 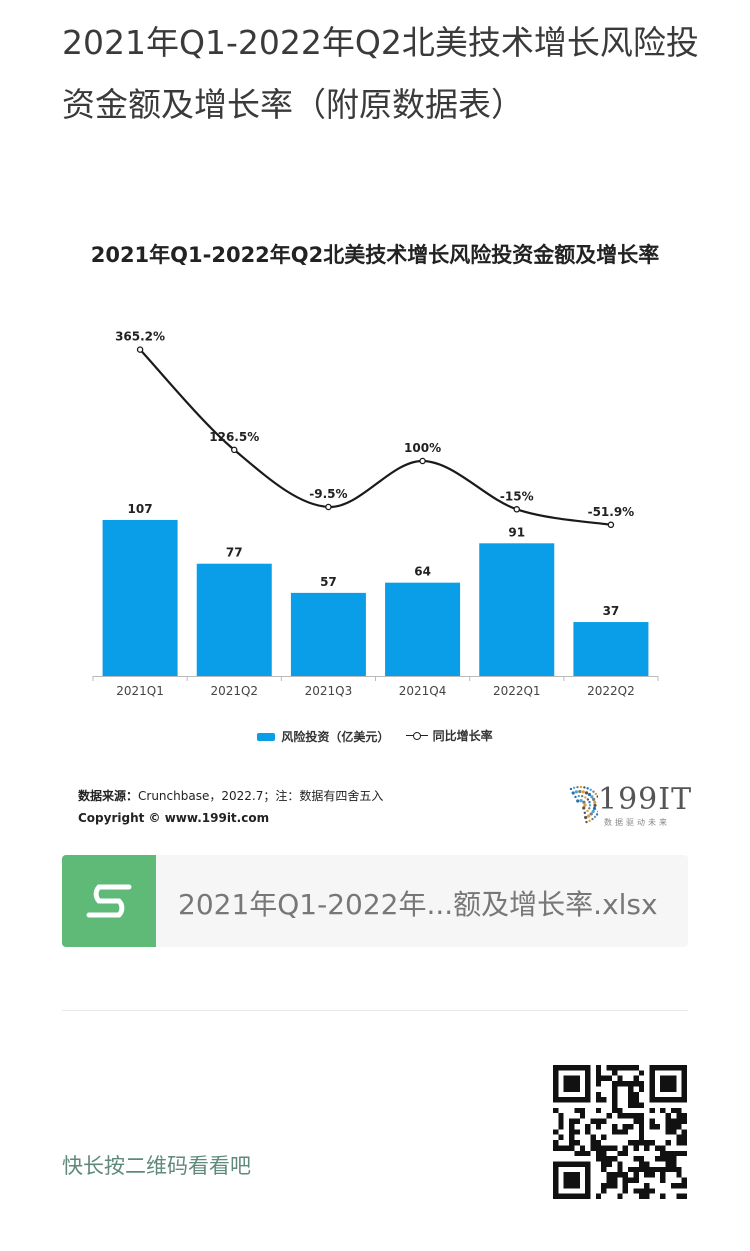 What do you see at coordinates (140, 597) in the screenshot?
I see `bar-2021Q1` at bounding box center [140, 597].